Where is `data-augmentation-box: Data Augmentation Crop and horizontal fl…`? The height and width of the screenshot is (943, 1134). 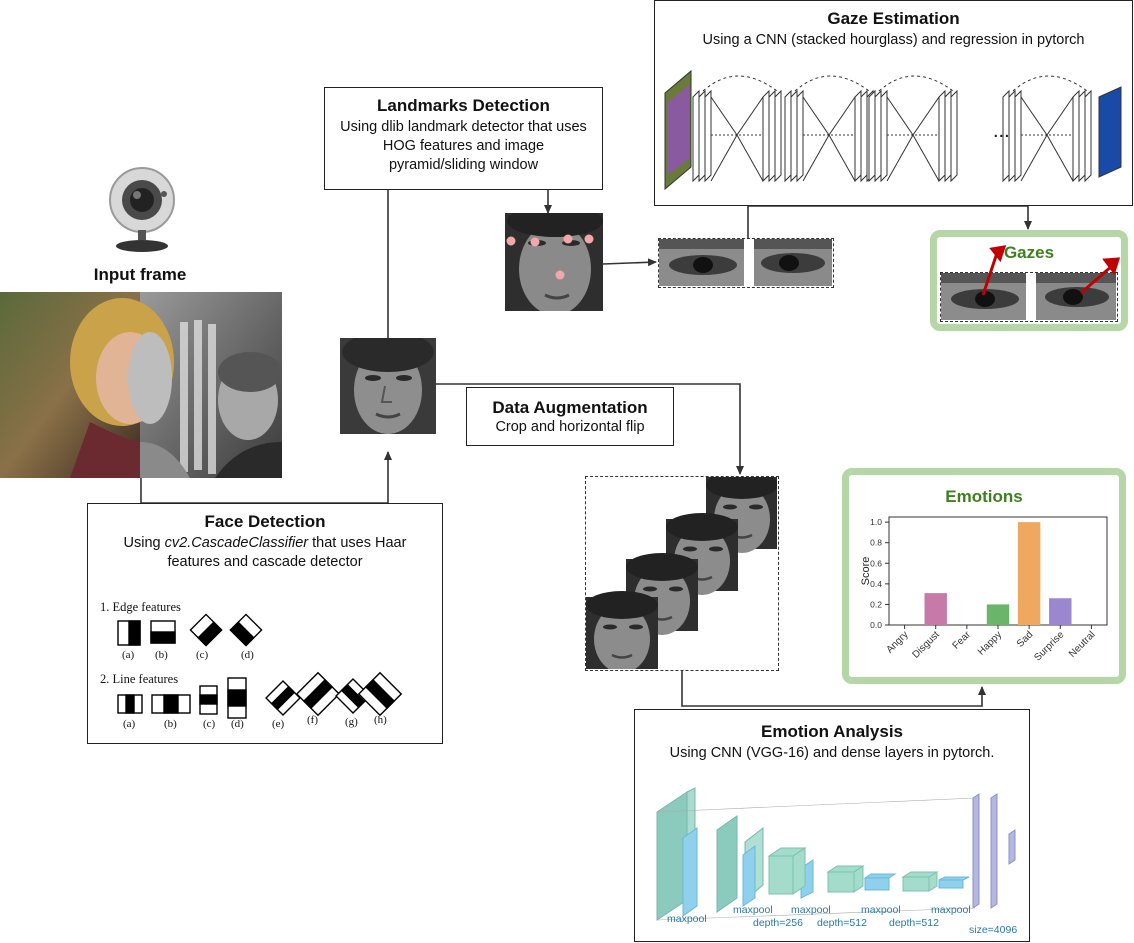
data-augmentation-box: Data Augmentation Crop and horizontal fl… is located at coordinates (570, 416).